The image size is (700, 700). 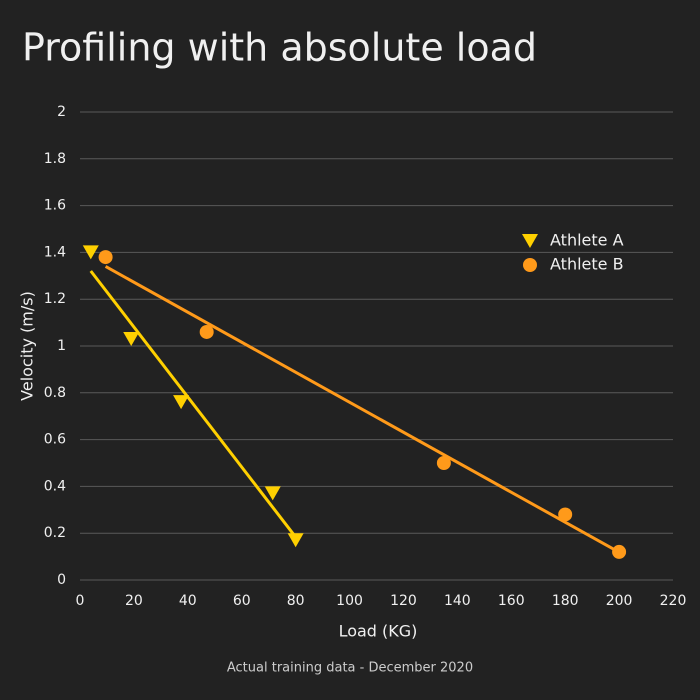 I want to click on x-tick-label: 80, so click(x=296, y=601).